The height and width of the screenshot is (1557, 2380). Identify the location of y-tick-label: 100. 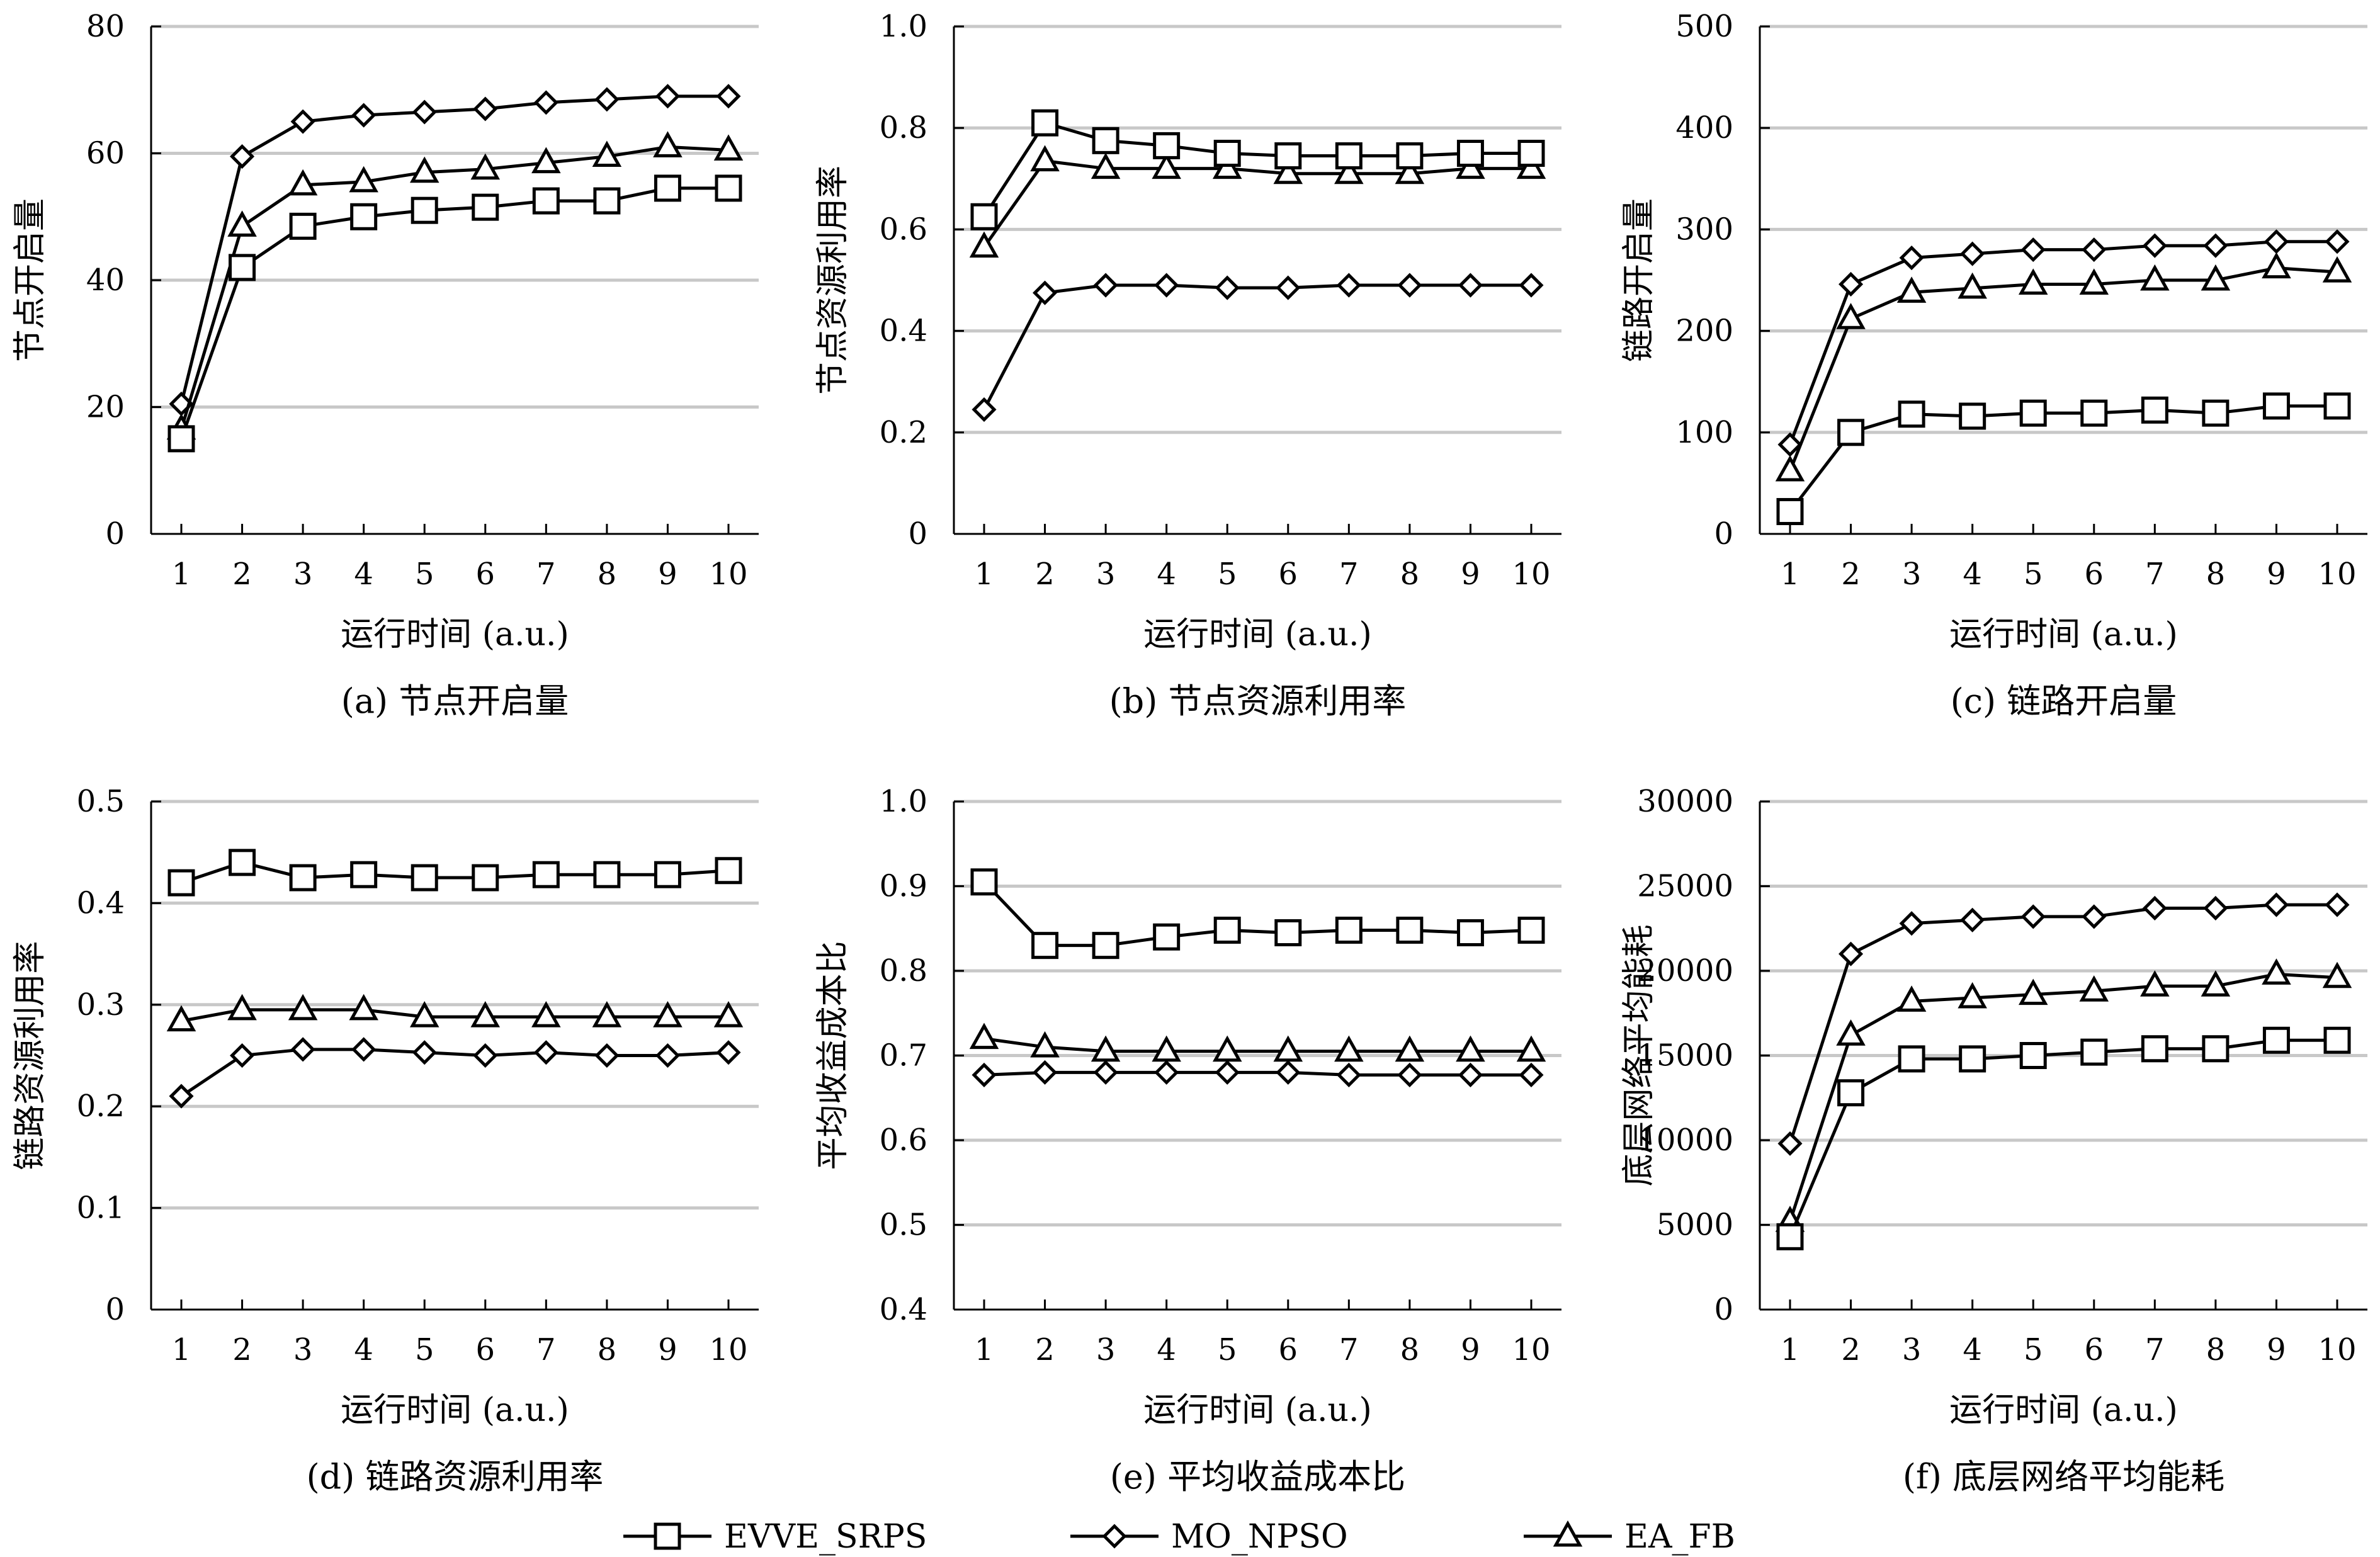
(1704, 432).